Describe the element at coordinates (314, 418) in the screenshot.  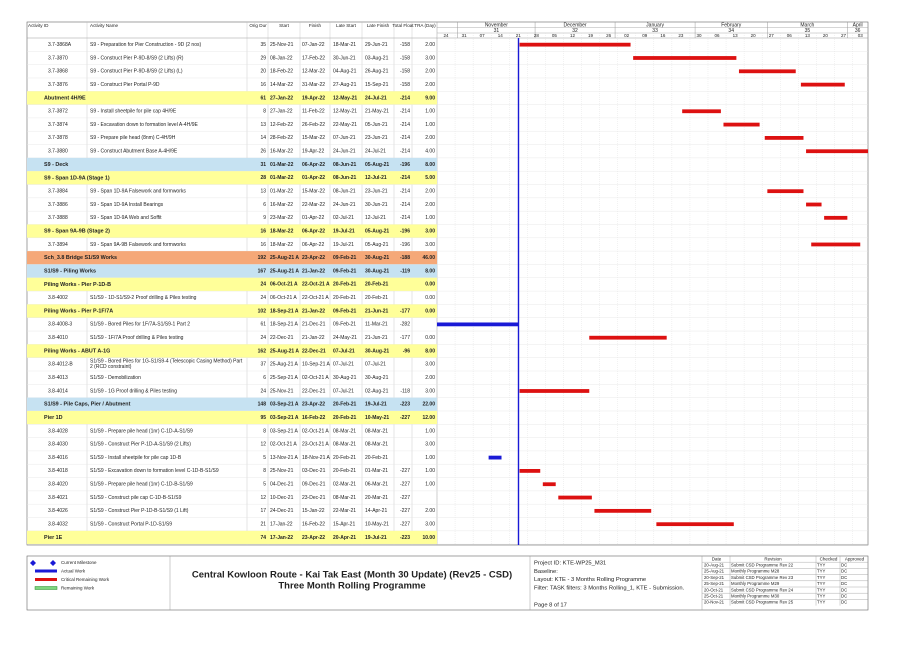
I see `cell: 16-Feb-22` at that location.